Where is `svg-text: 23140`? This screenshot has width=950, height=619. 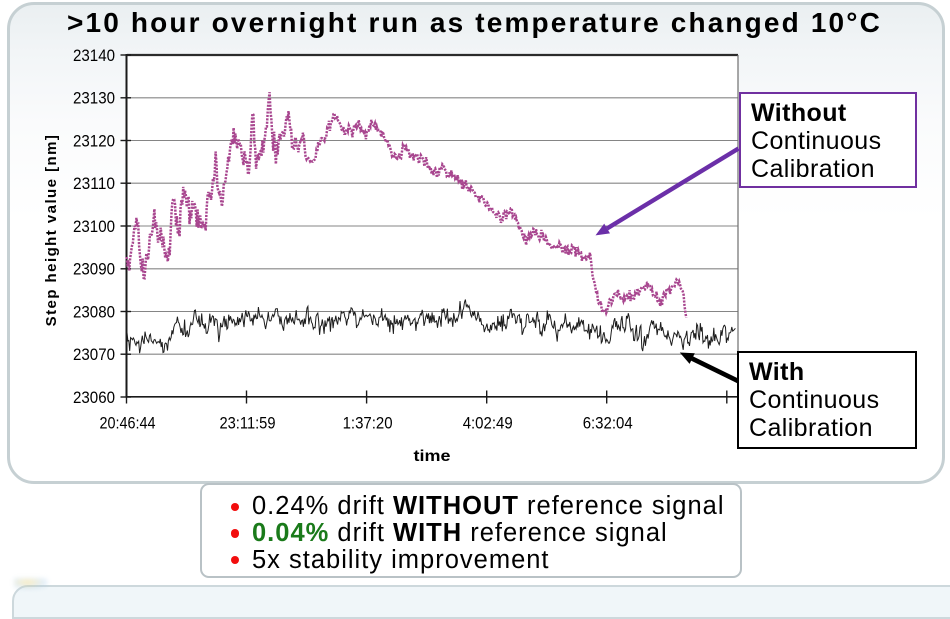 svg-text: 23140 is located at coordinates (94, 55).